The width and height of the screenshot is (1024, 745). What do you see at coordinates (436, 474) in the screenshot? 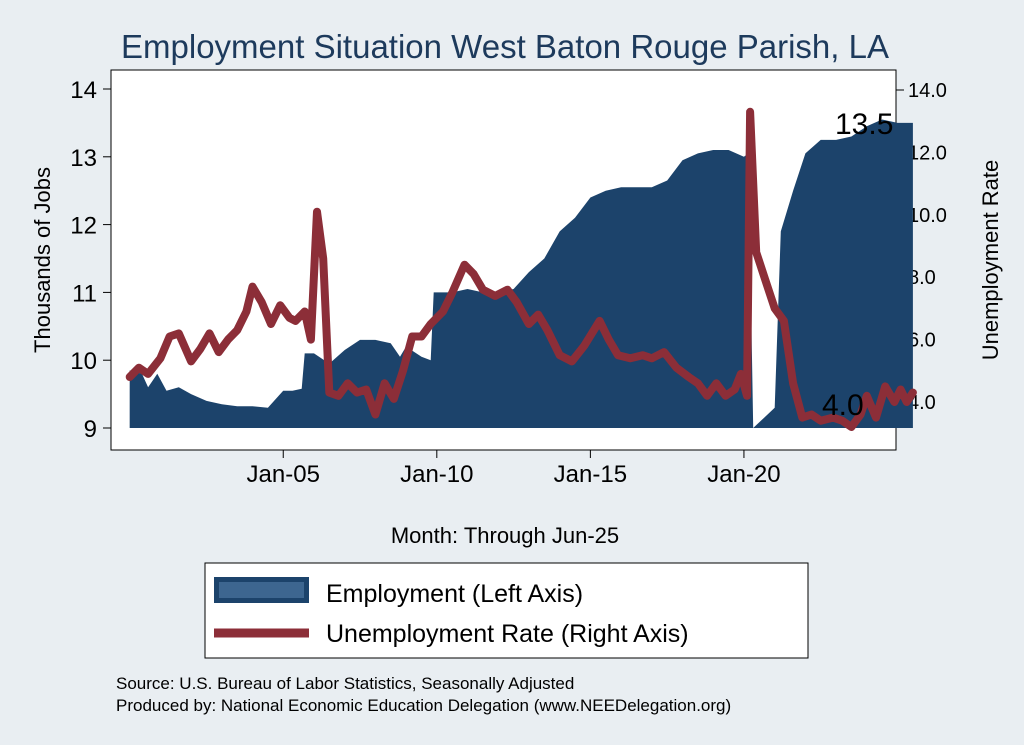
I see `x-tick-label: Jan-10` at bounding box center [436, 474].